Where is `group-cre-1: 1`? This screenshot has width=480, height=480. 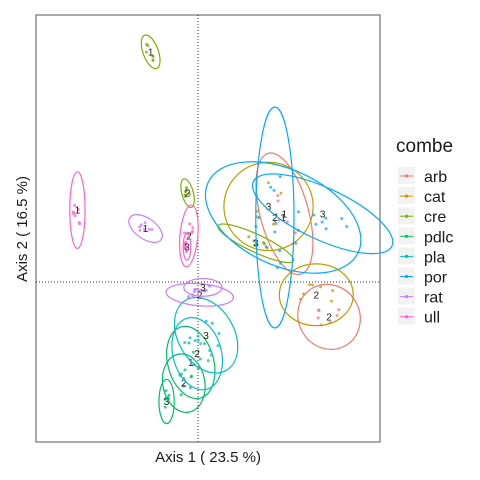 group-cre-1: 1 is located at coordinates (150, 52).